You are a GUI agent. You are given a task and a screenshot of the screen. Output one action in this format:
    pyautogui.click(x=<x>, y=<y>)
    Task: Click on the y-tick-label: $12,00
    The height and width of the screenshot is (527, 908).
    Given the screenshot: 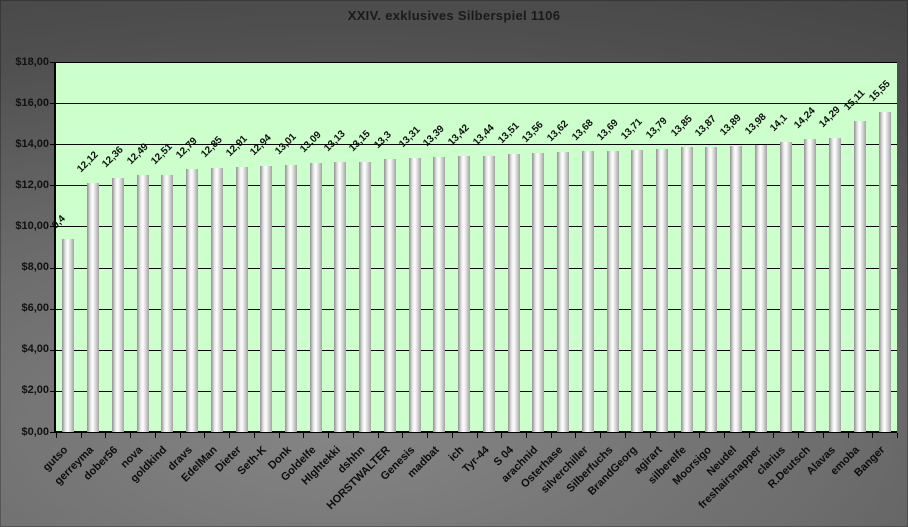 What is the action you would take?
    pyautogui.click(x=32, y=184)
    